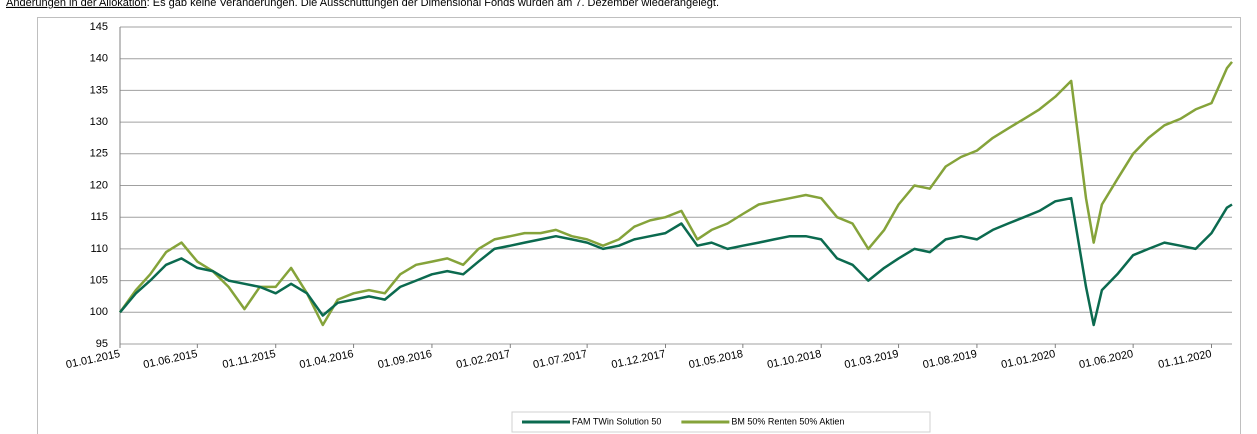  I want to click on x-tick-label: 01.04.2016, so click(326, 359).